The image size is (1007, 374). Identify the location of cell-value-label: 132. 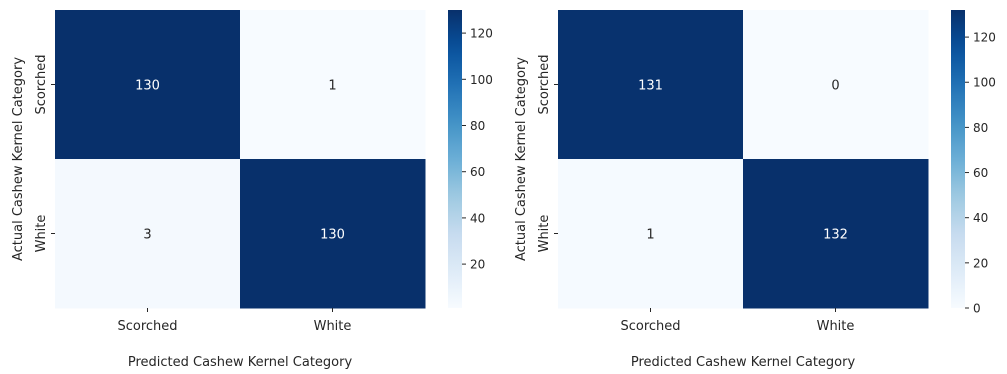
(835, 235).